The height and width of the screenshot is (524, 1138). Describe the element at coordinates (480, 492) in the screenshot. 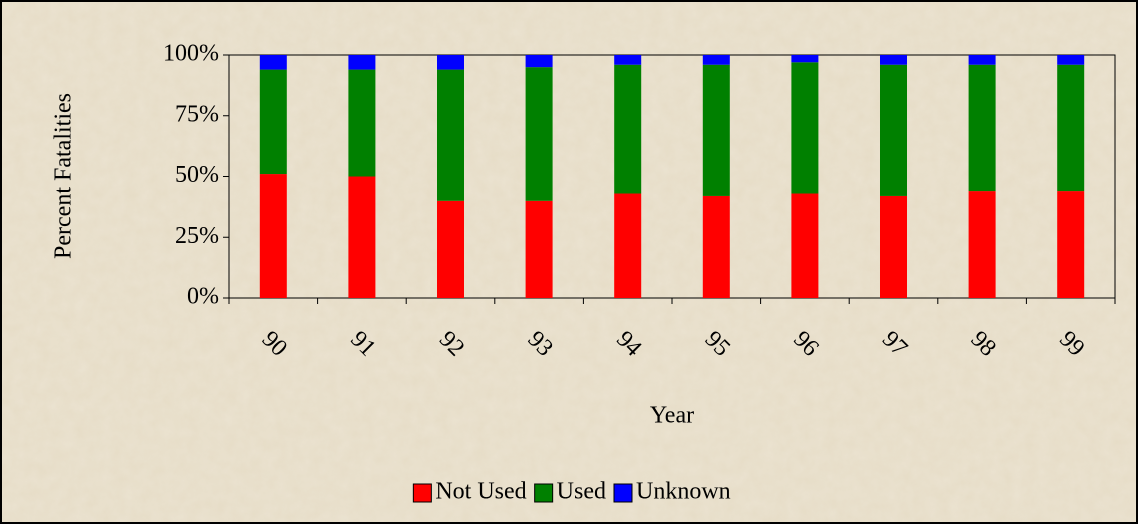

I see `legend-label: Not Used` at that location.